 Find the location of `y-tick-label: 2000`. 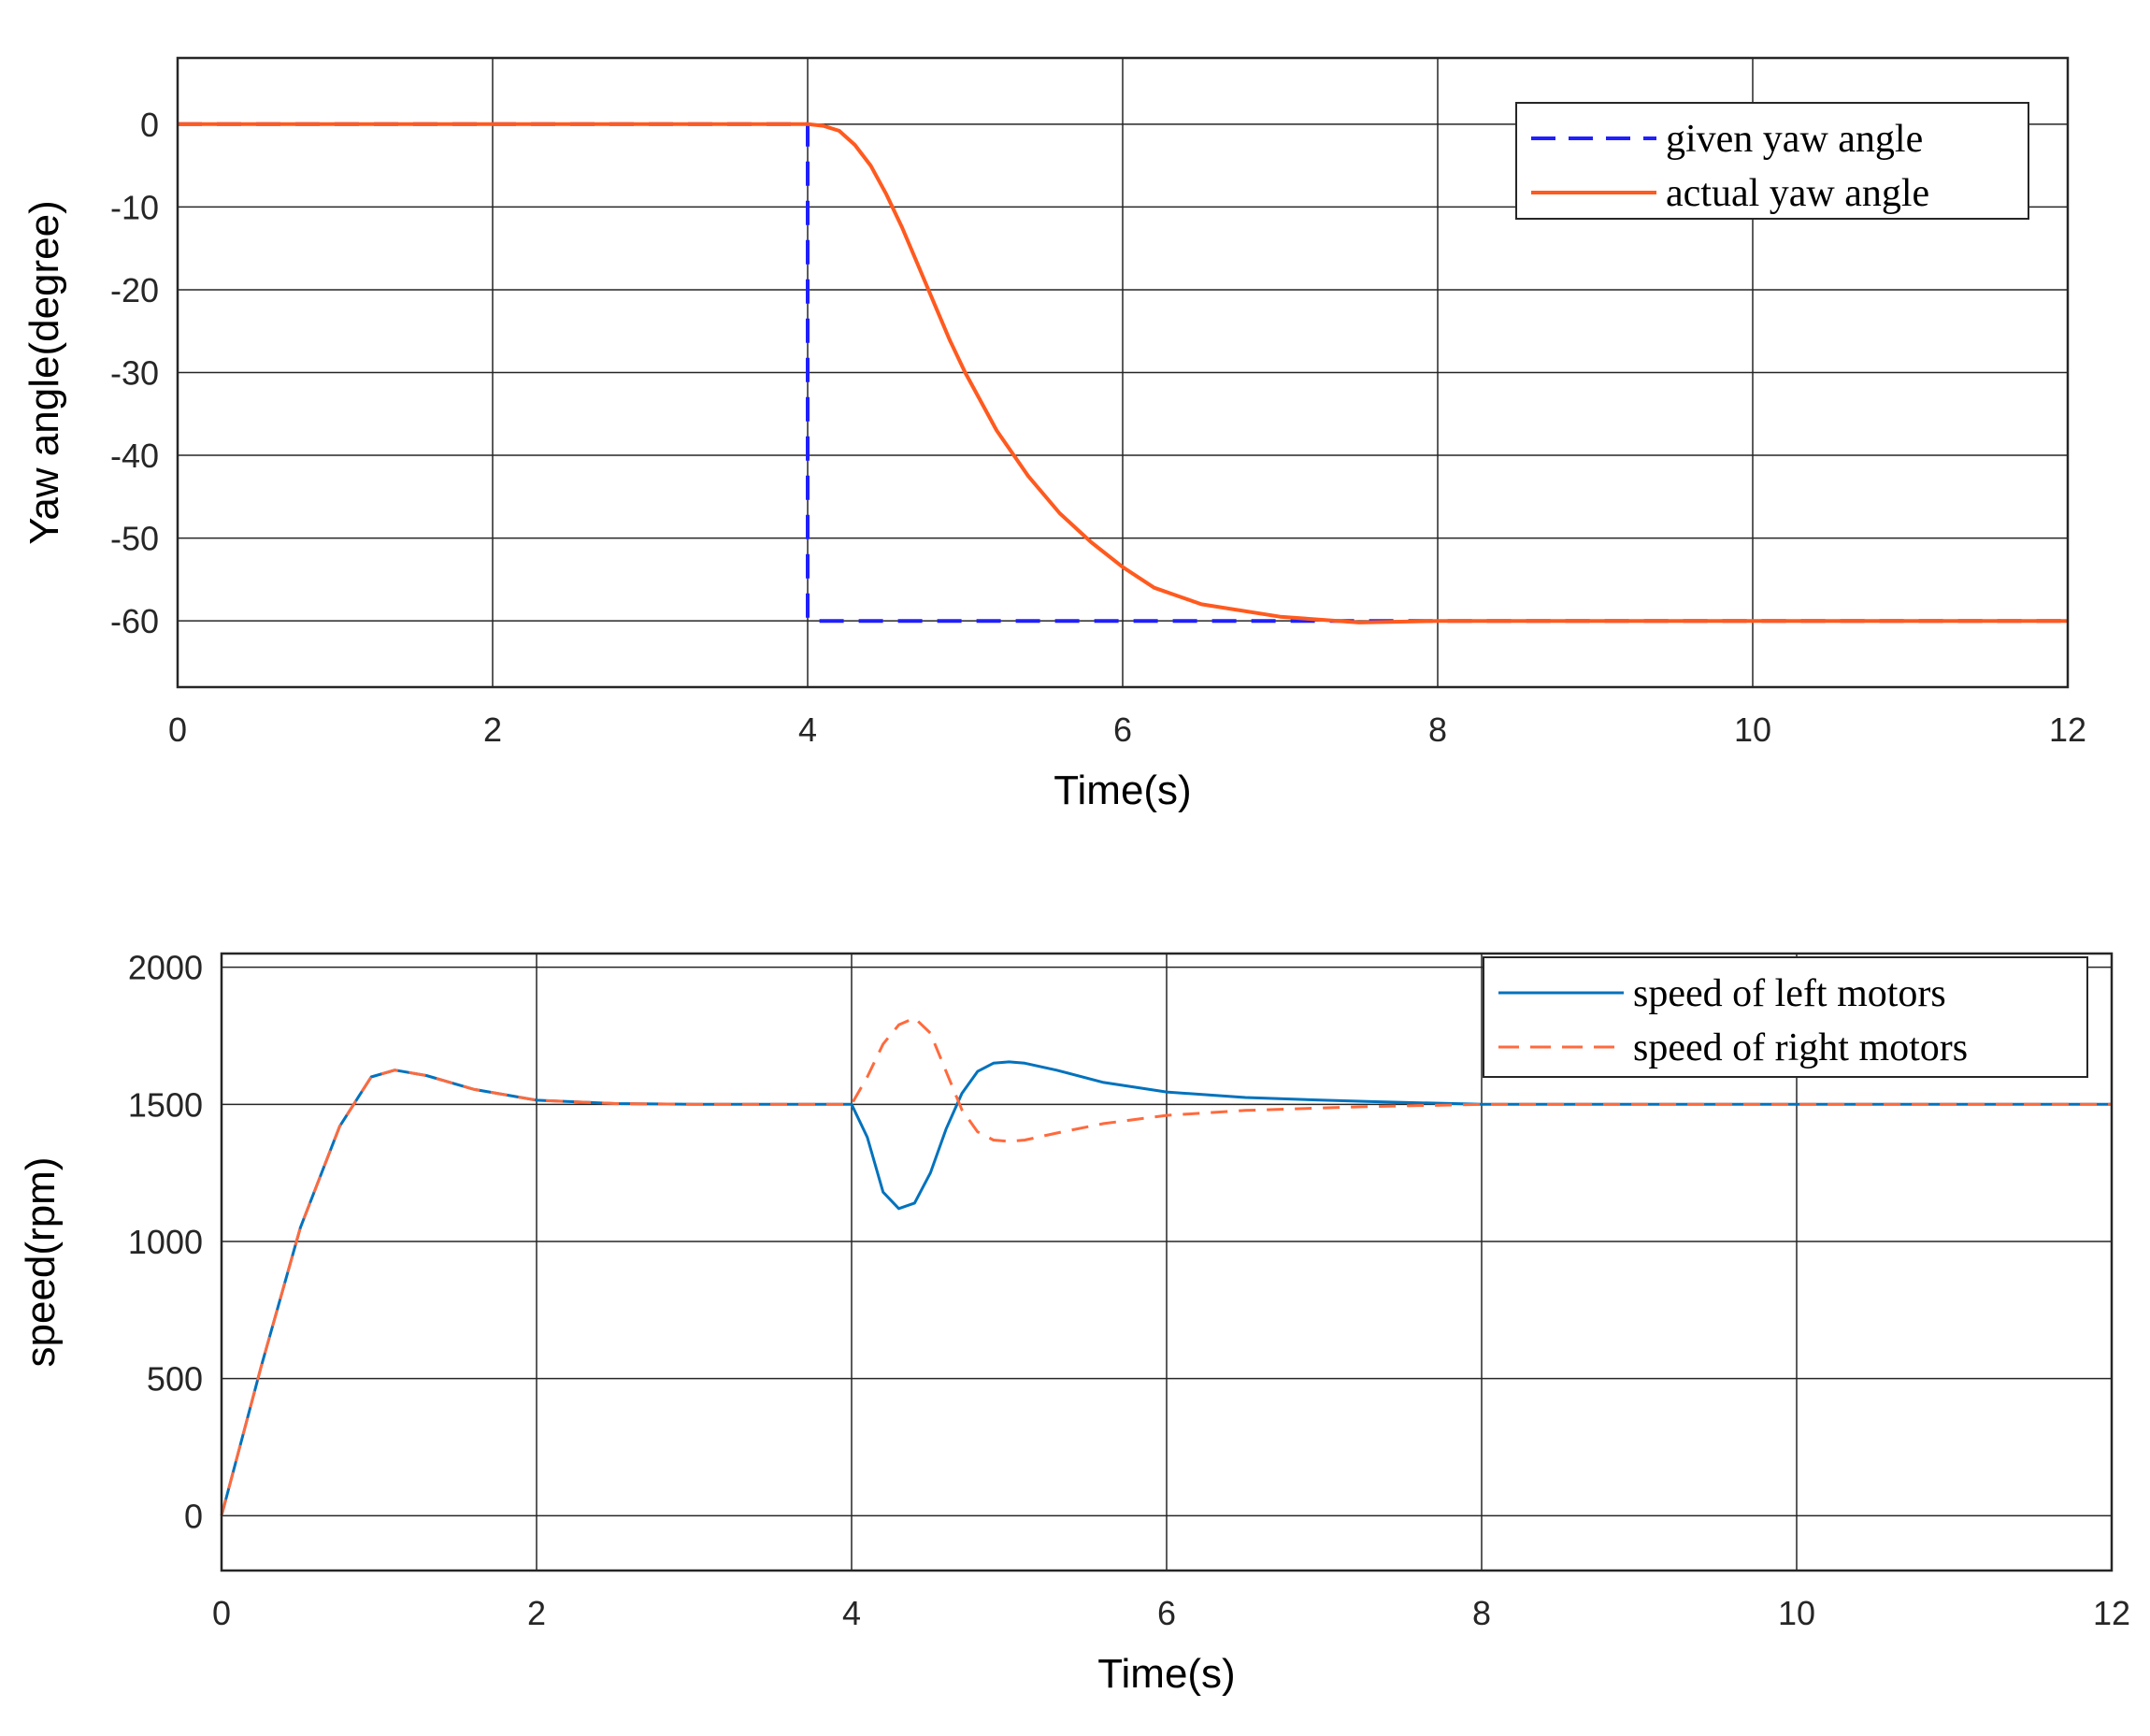

y-tick-label: 2000 is located at coordinates (165, 968).